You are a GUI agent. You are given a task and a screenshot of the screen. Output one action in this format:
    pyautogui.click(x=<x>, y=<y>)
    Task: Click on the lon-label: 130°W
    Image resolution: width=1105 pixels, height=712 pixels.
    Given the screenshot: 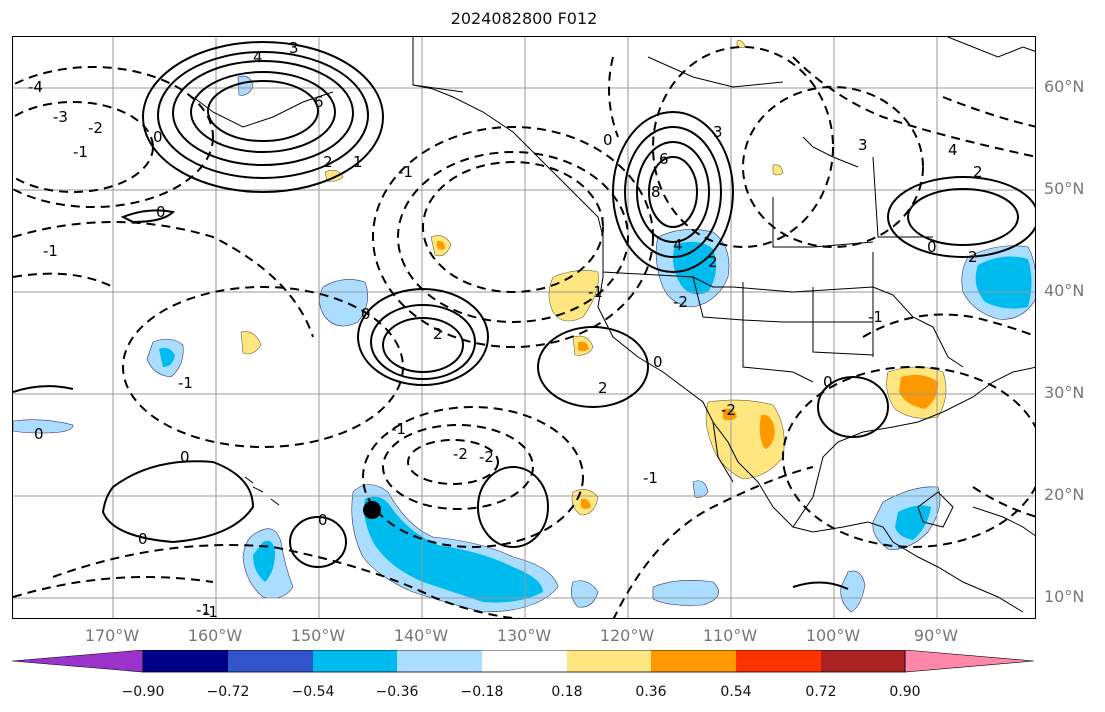 What is the action you would take?
    pyautogui.click(x=524, y=635)
    